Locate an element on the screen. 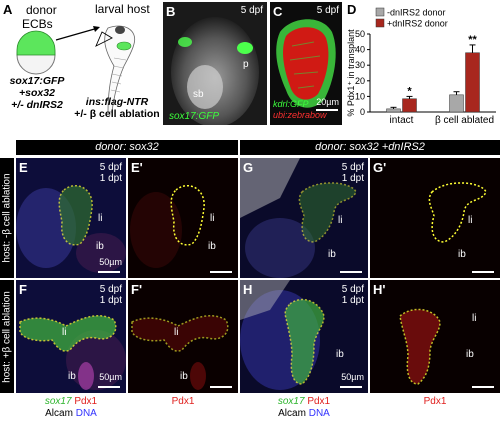  caption-left-alcam: Alcam is located at coordinates (59, 413).